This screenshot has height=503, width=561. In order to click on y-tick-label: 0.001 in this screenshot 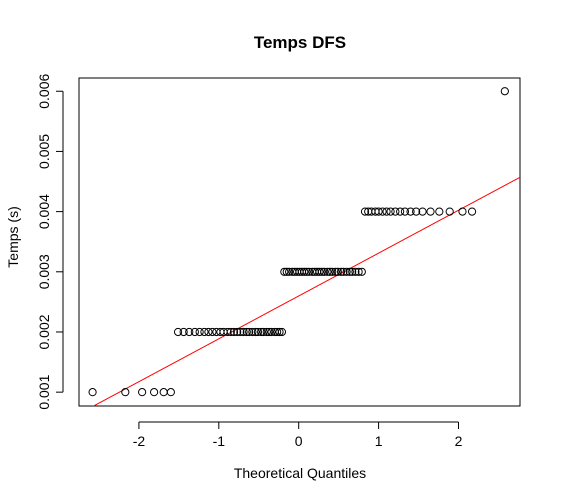, I will do `click(44, 391)`.